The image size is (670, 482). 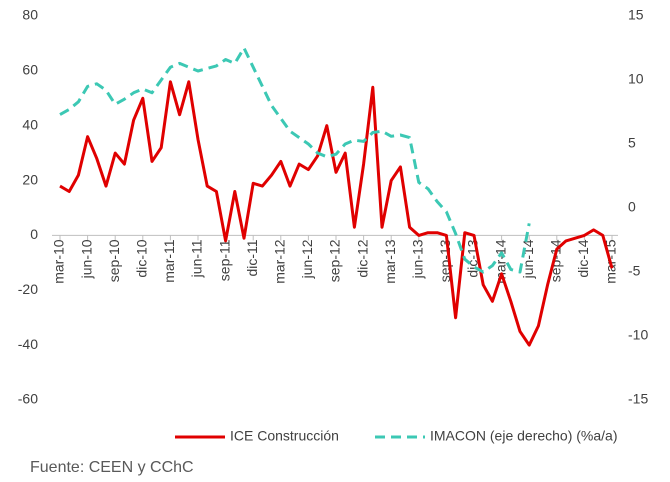 I want to click on x-tick-label: jun-10, so click(x=86, y=259).